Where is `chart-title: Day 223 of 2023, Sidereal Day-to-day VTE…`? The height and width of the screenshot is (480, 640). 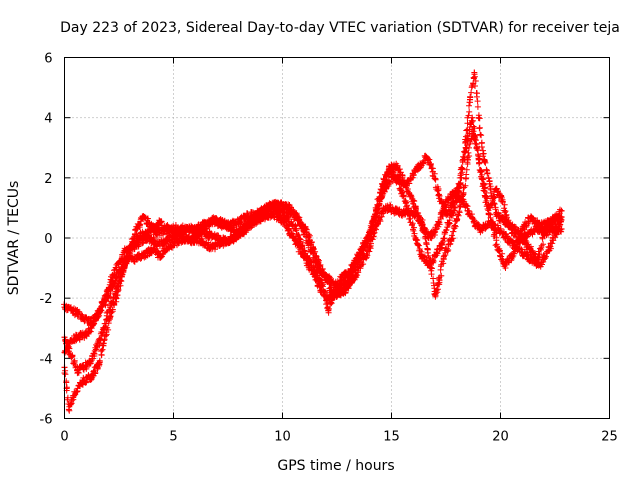
chart-title: Day 223 of 2023, Sidereal Day-to-day VTE… is located at coordinates (340, 28).